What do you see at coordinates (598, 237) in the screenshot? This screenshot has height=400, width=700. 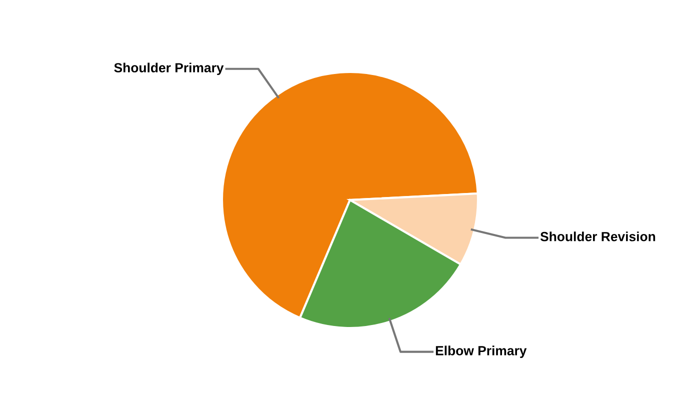 I see `slice-label: Shoulder Revision` at bounding box center [598, 237].